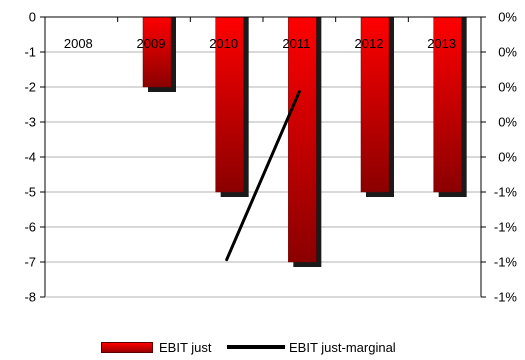 This screenshot has height=360, width=525. What do you see at coordinates (441, 43) in the screenshot?
I see `category-label-2013: 2013` at bounding box center [441, 43].